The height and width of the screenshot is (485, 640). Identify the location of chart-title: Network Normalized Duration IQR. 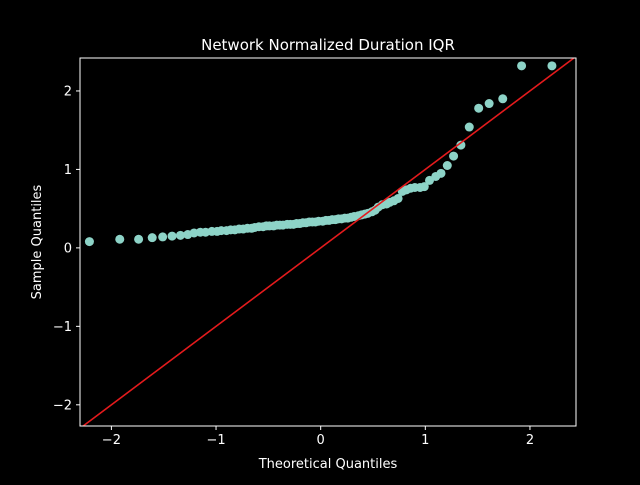
(328, 45).